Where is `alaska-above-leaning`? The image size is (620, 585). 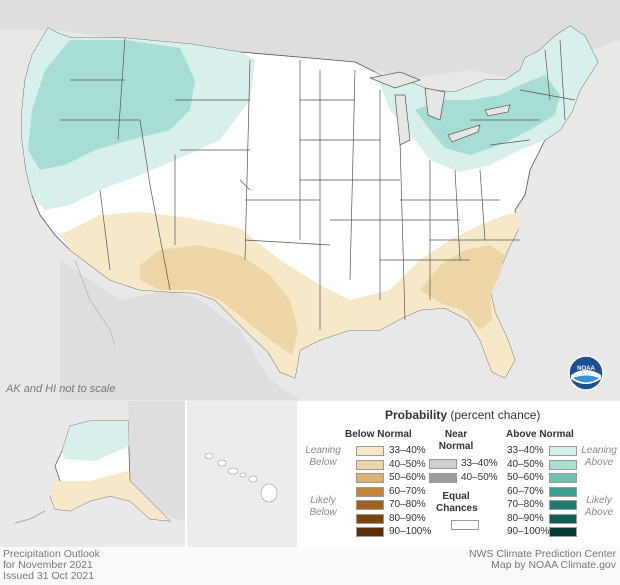
alaska-above-leaning is located at coordinates (95, 441).